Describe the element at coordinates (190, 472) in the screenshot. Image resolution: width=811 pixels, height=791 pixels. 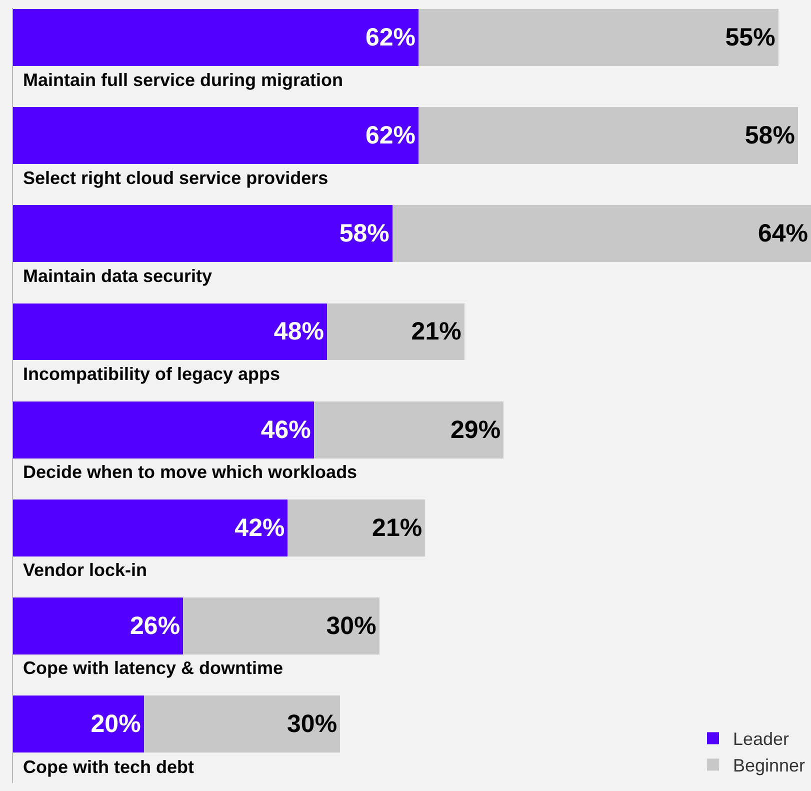
I see `y-tick-label: Decide when to move which workloads` at that location.